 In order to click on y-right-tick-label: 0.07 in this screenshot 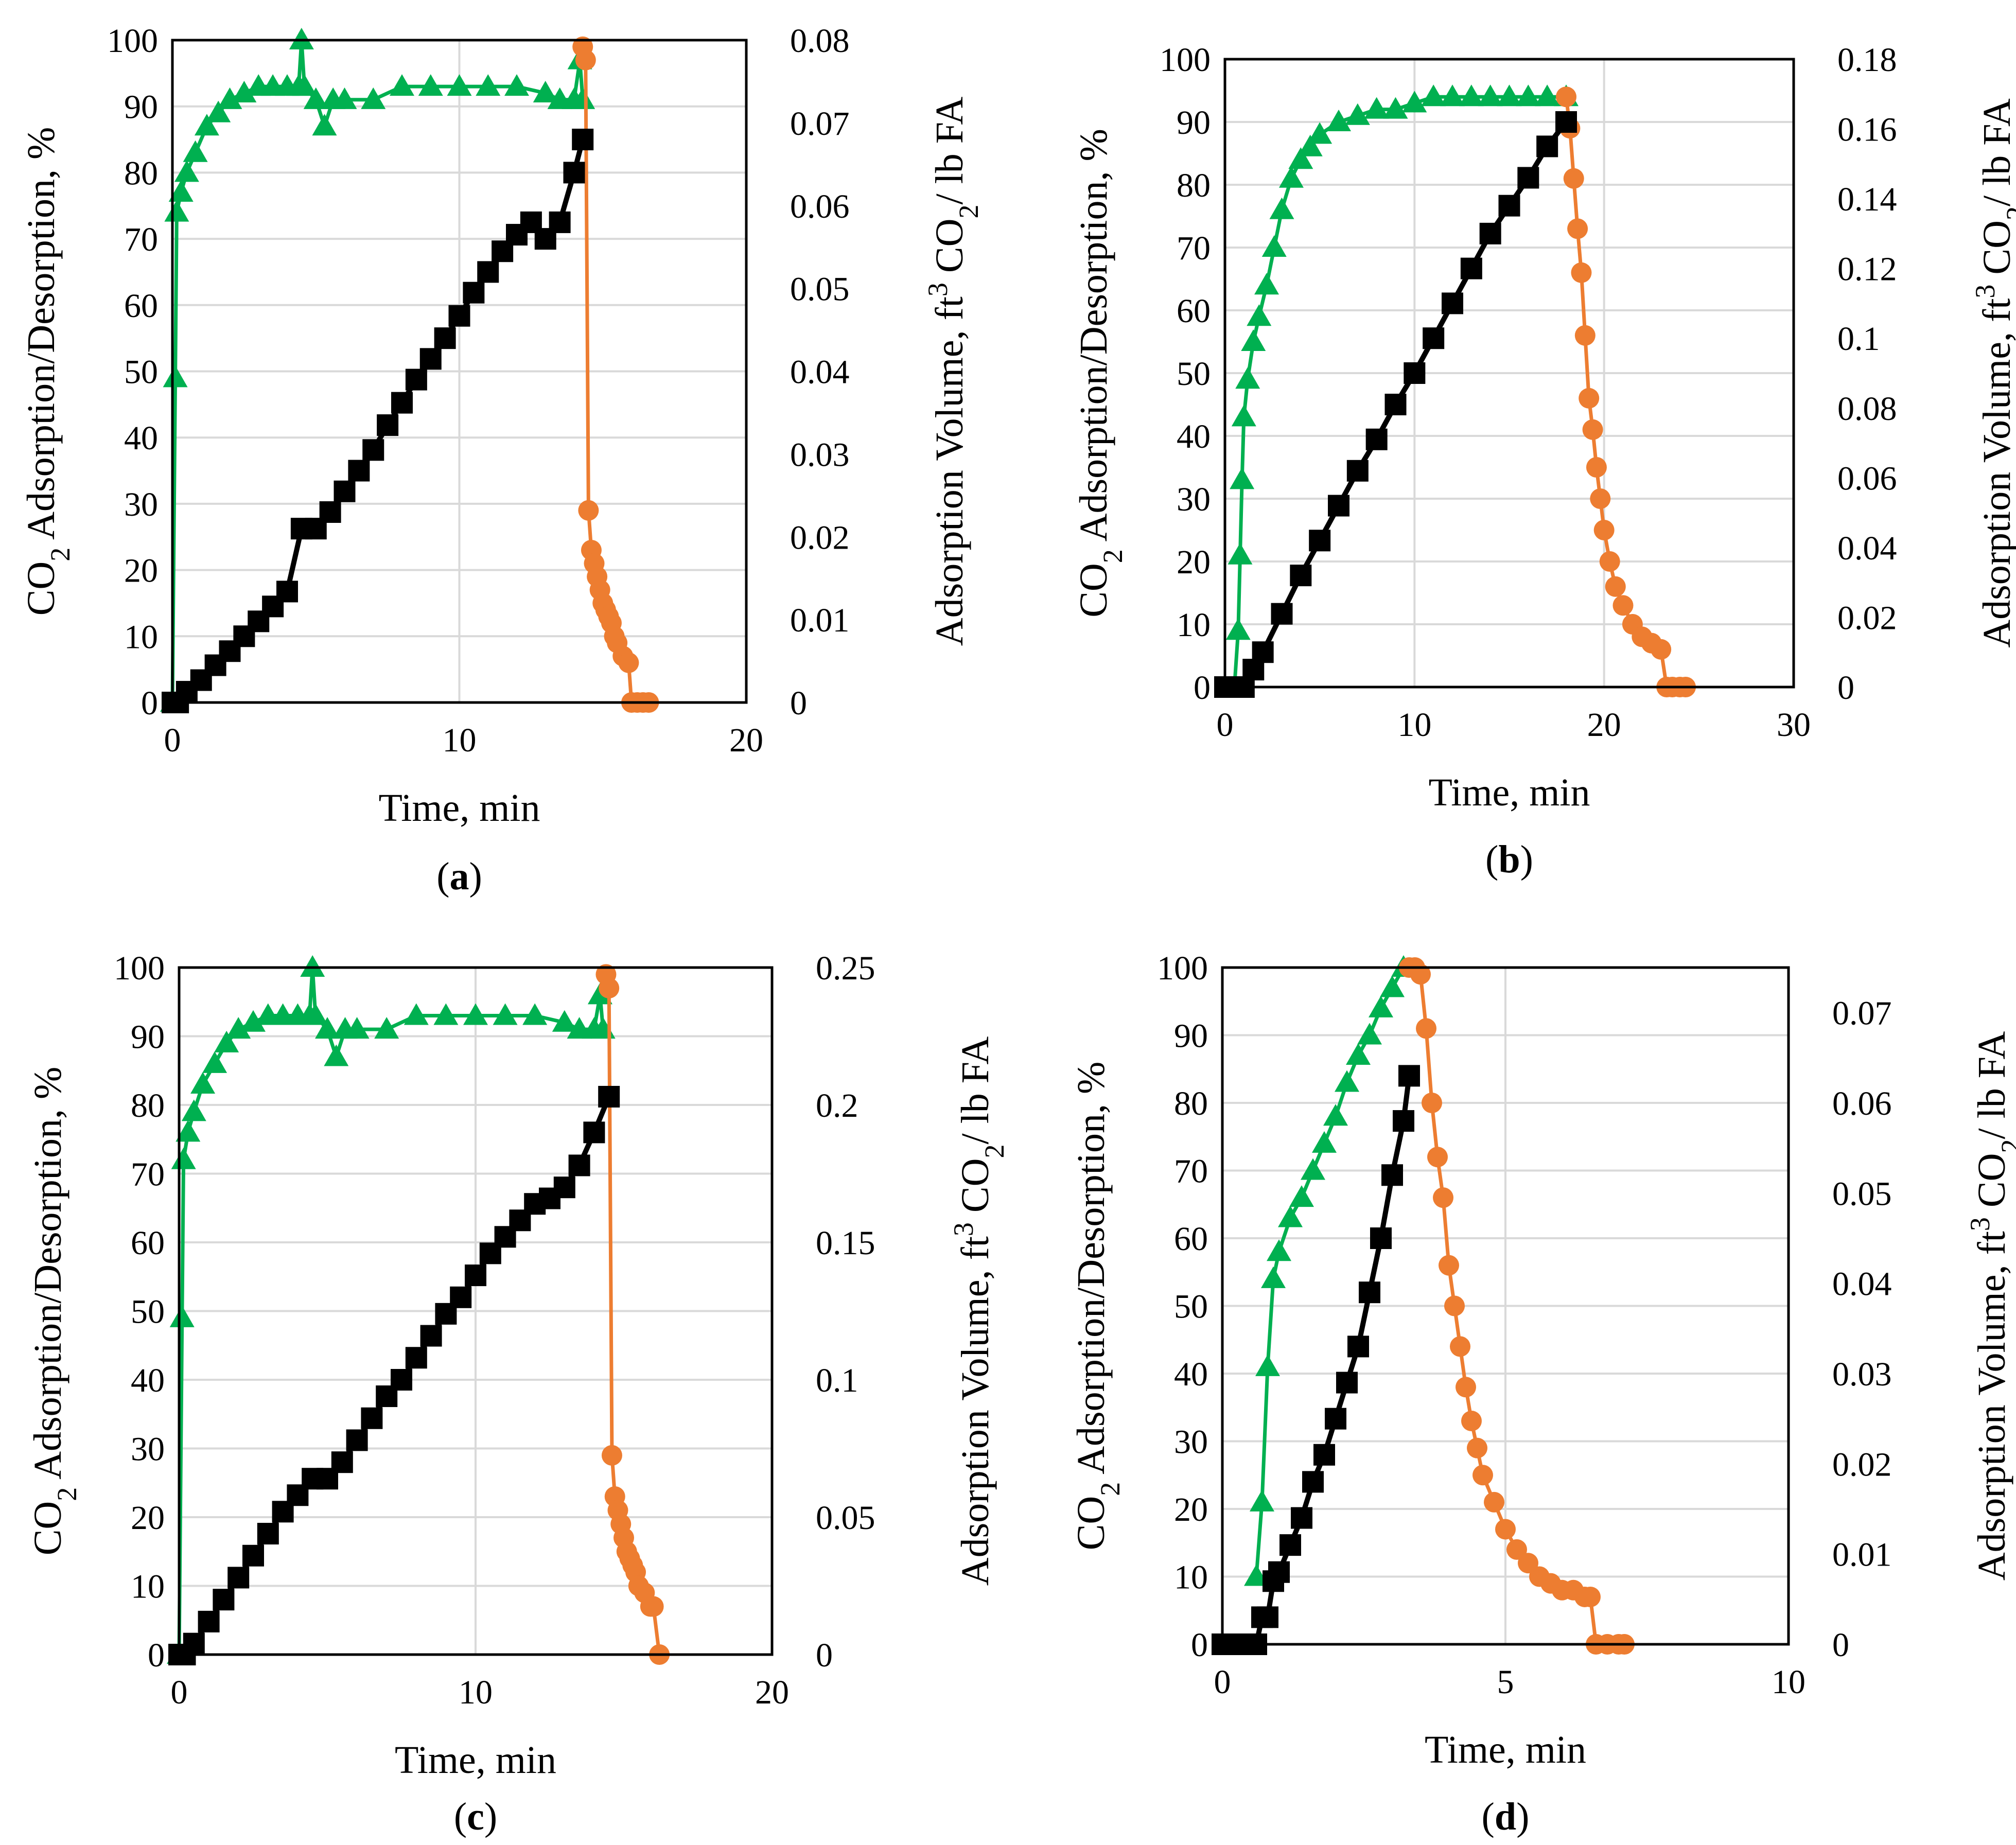, I will do `click(1862, 1013)`.